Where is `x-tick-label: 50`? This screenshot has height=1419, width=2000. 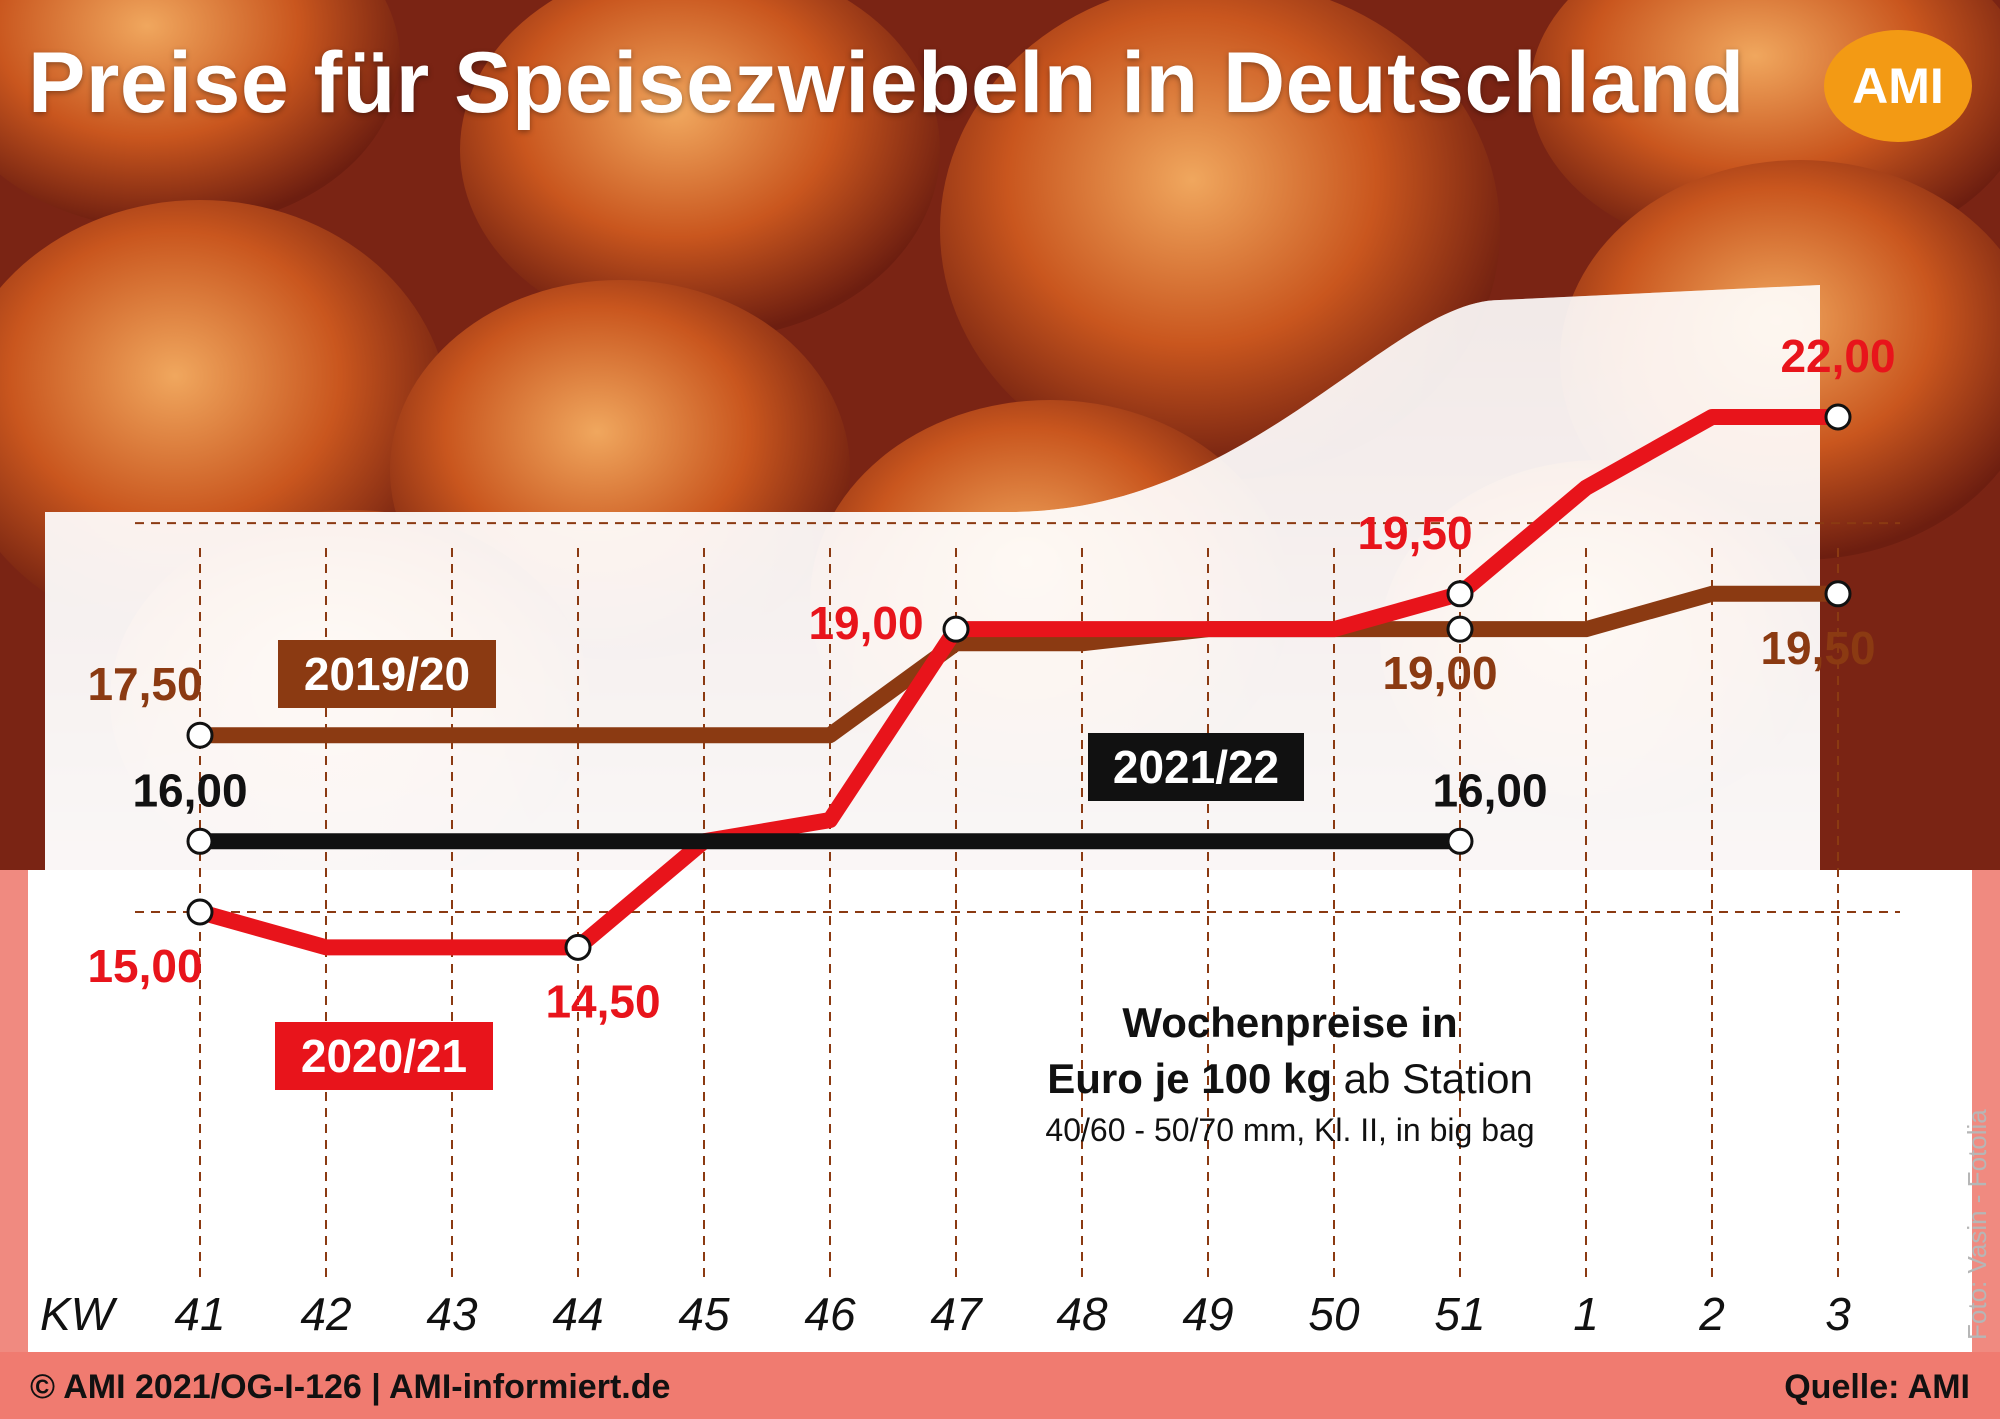 x-tick-label: 50 is located at coordinates (1334, 1314).